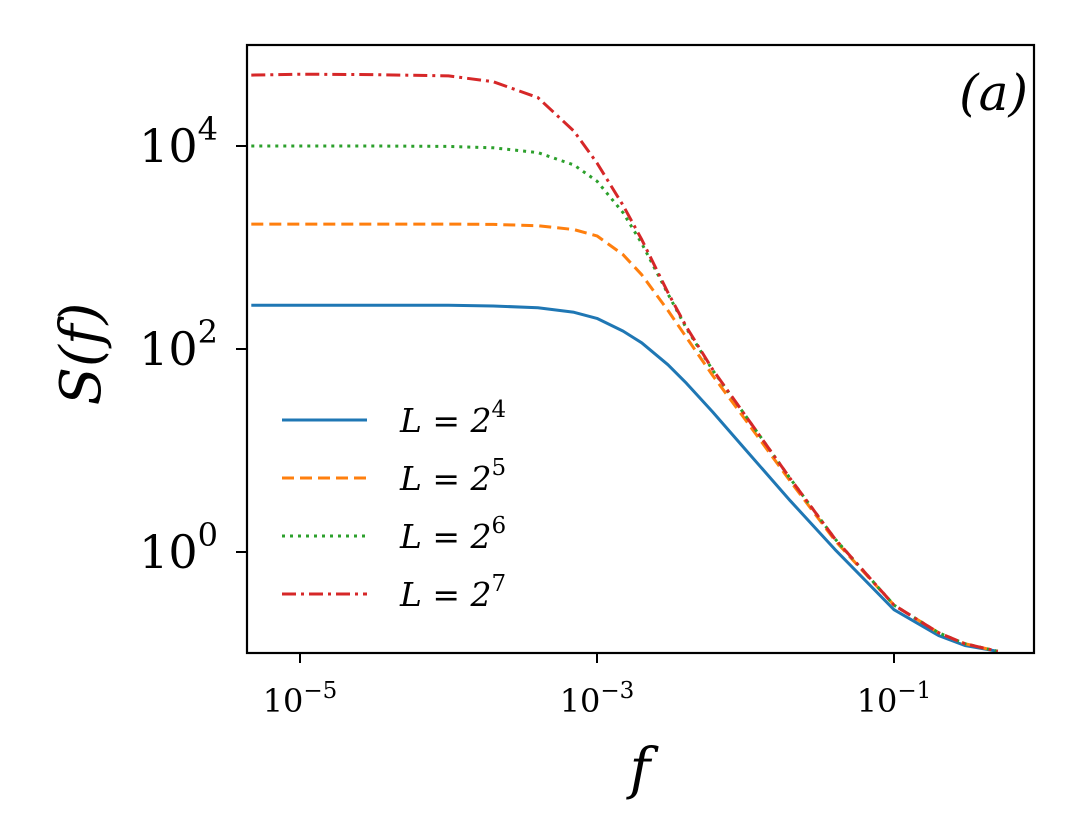 This screenshot has height=840, width=1080. Describe the element at coordinates (993, 93) in the screenshot. I see `panel-label: (a)` at that location.